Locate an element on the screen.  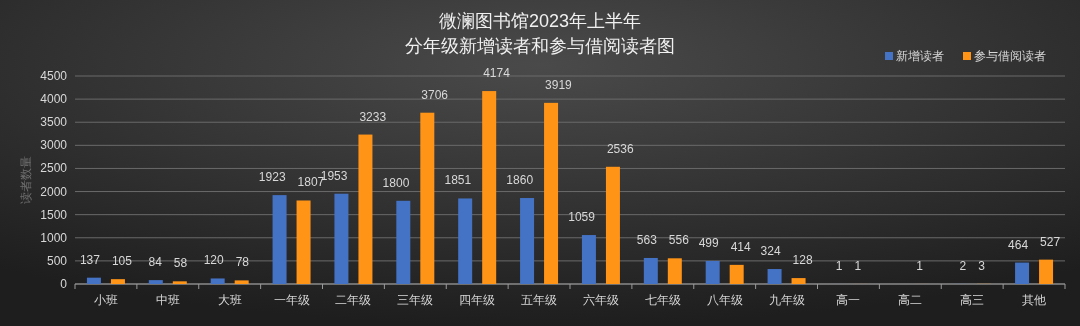
data-label: 527 is located at coordinates (1050, 241).